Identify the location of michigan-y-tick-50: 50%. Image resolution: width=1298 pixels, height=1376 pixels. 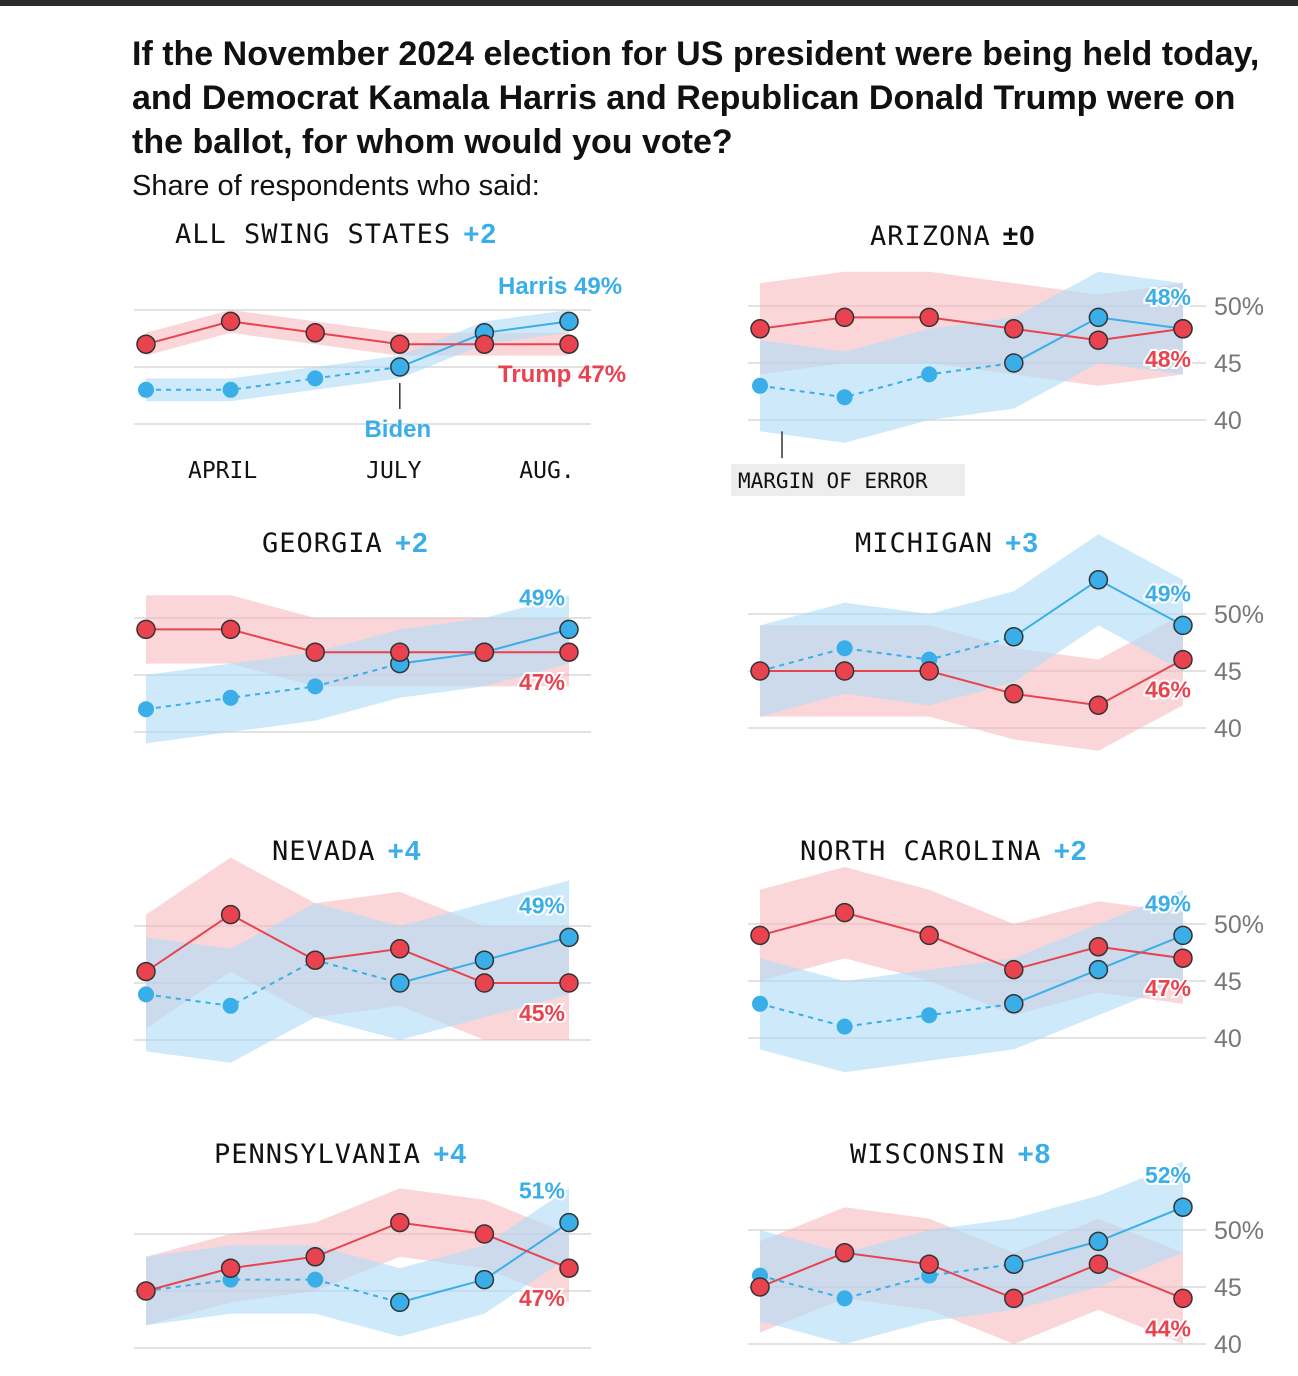
(1239, 615).